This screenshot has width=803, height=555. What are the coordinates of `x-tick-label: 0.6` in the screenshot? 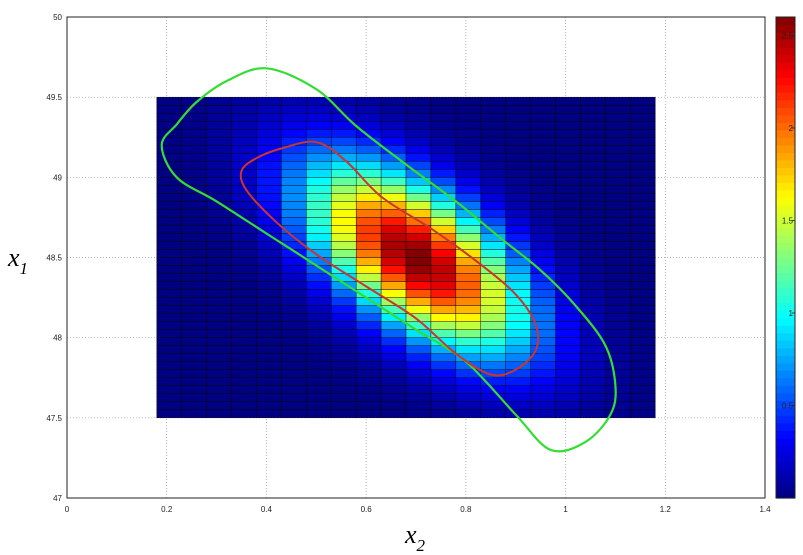 It's located at (367, 509).